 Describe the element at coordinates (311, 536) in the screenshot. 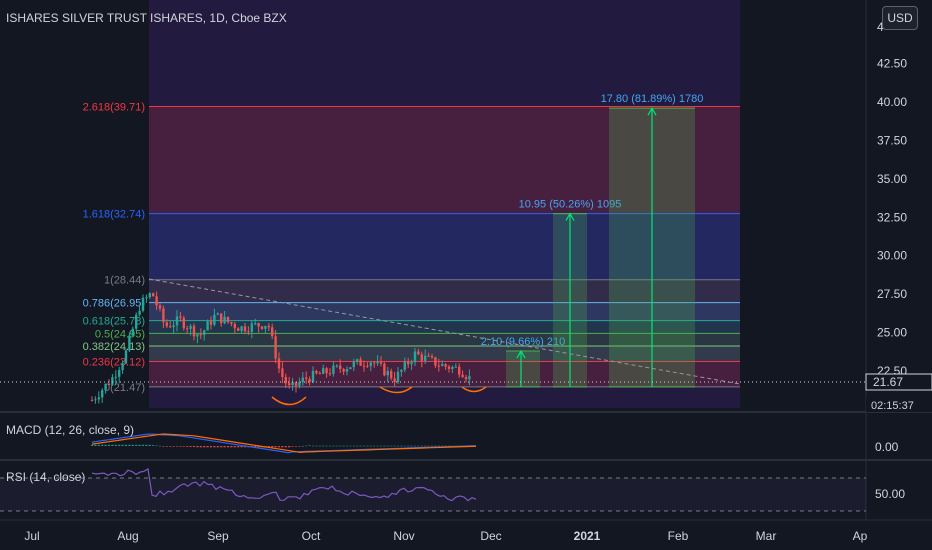

I see `time-tick: Oct` at that location.